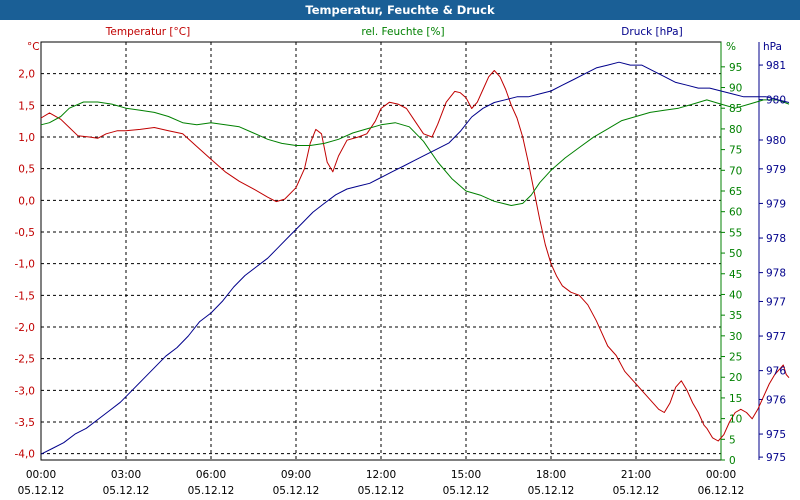  I want to click on humidity-tick-label: 40, so click(735, 295).